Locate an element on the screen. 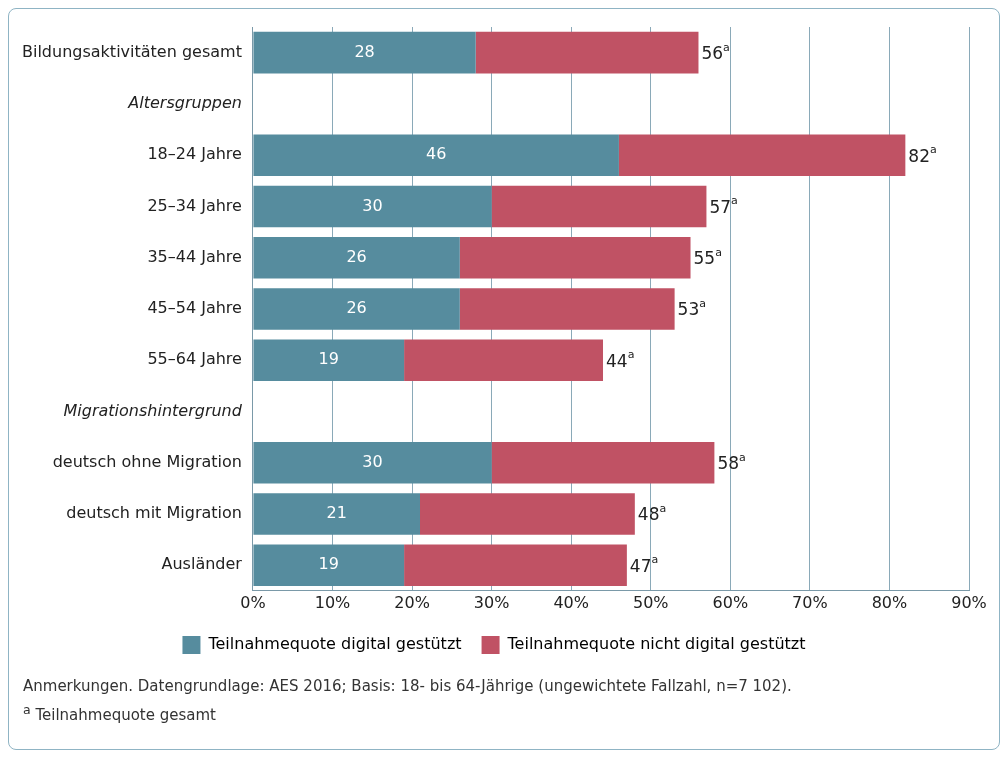  data-label: 21 is located at coordinates (336, 513).